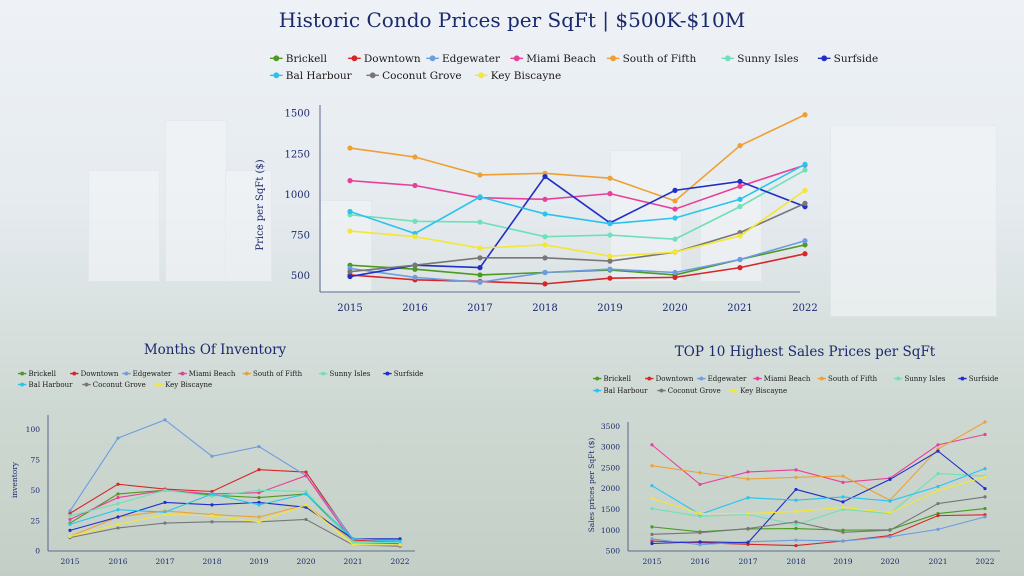 The height and width of the screenshot is (576, 1024). I want to click on legend-label: Surfside, so click(409, 374).